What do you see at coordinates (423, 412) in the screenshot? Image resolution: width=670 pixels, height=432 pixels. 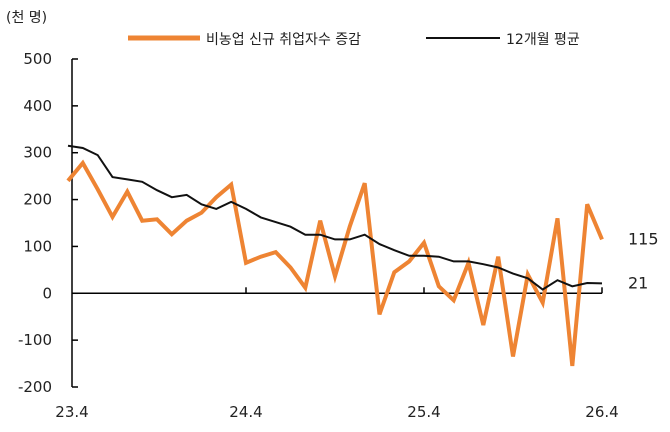 I see `x-tick-label: 25.4` at bounding box center [423, 412].